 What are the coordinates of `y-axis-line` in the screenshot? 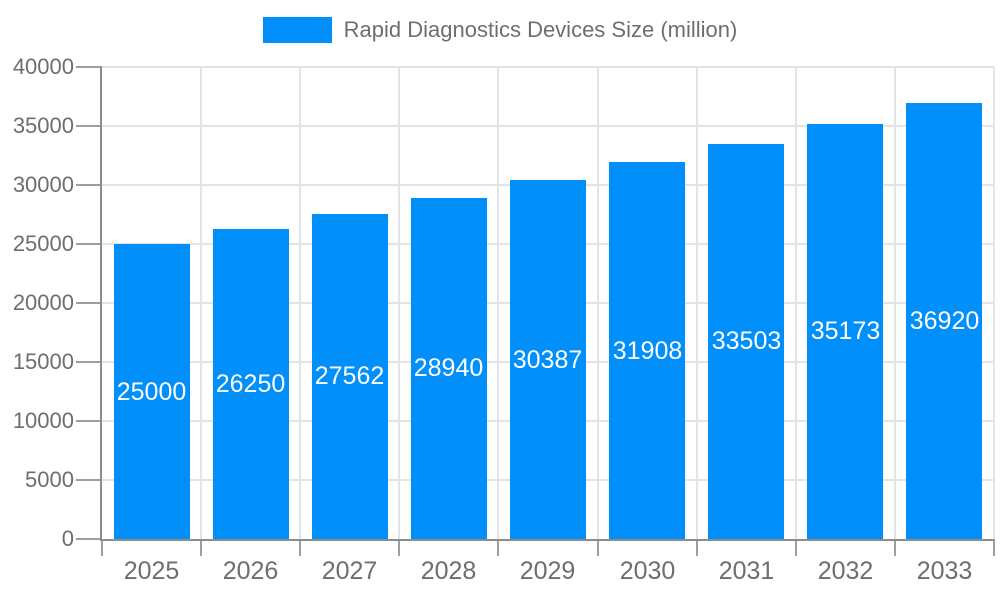 It's located at (101, 304).